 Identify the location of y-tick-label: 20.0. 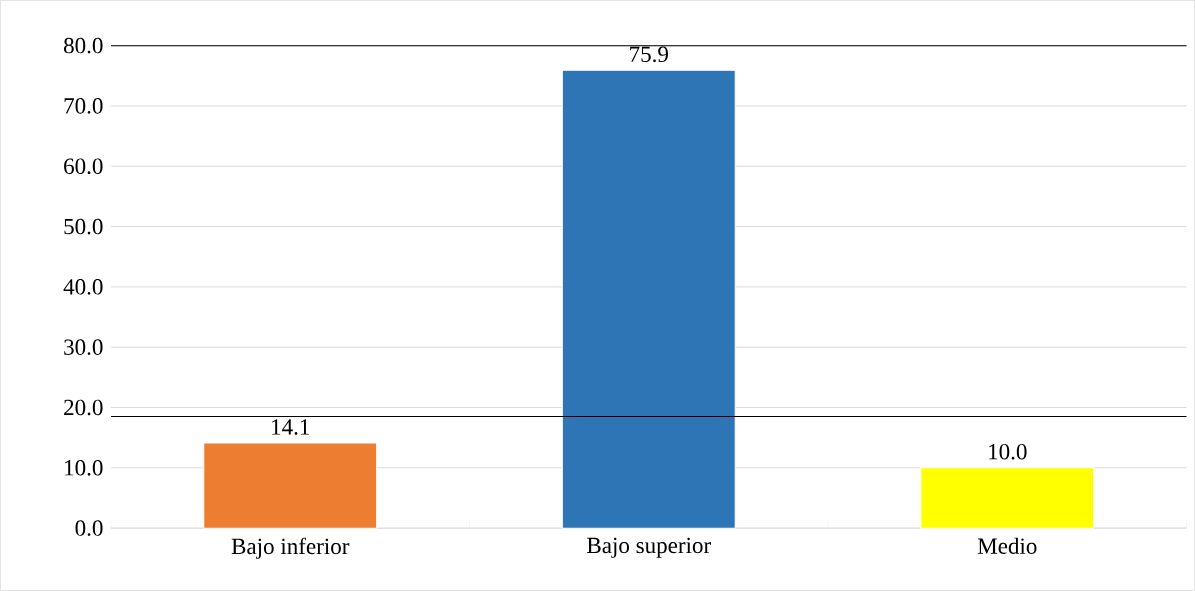
(83, 407).